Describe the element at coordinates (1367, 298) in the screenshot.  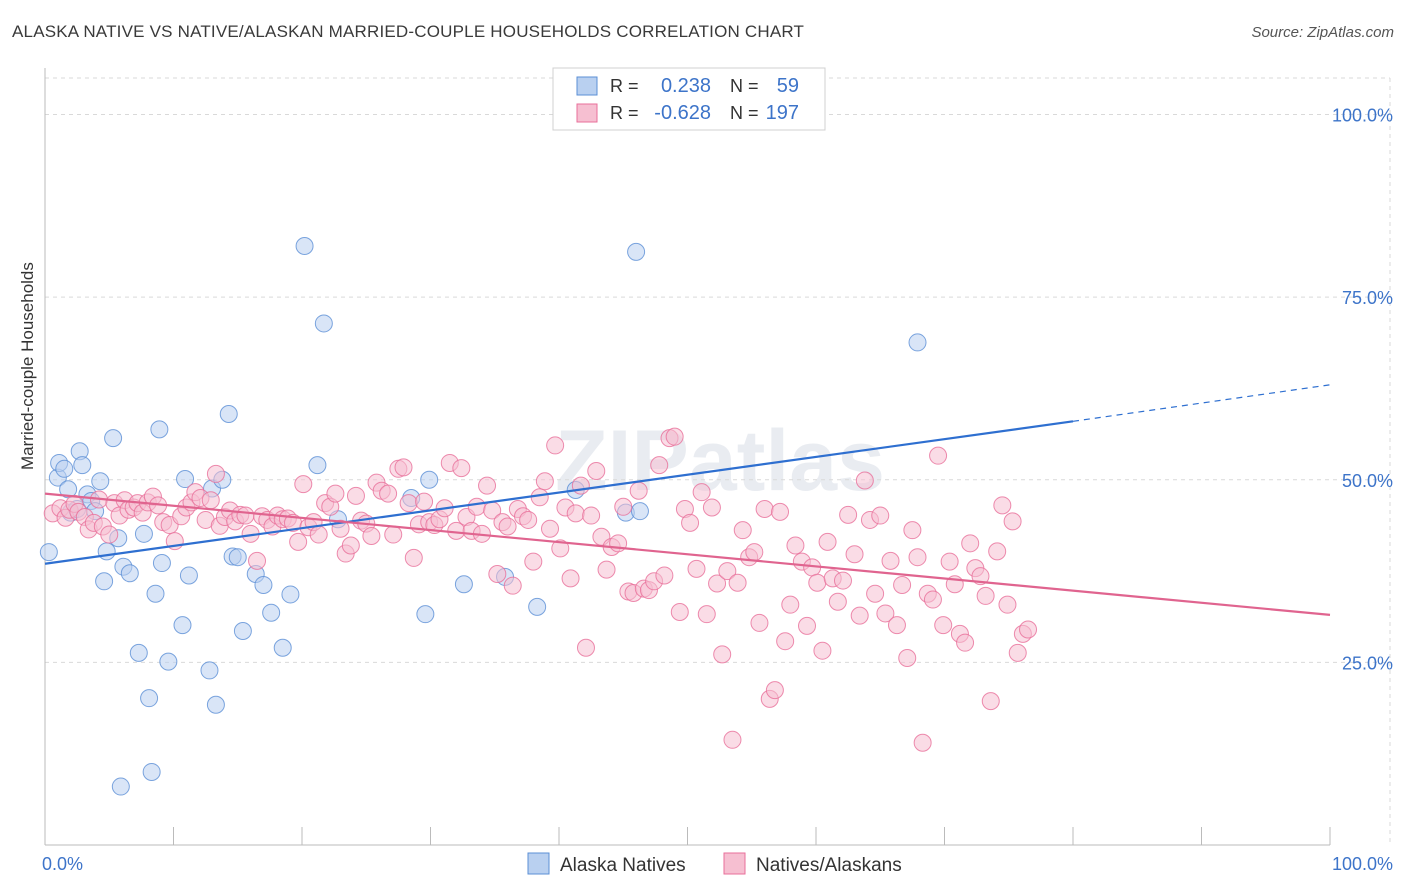
I see `y-tick-label: 75.0%` at that location.